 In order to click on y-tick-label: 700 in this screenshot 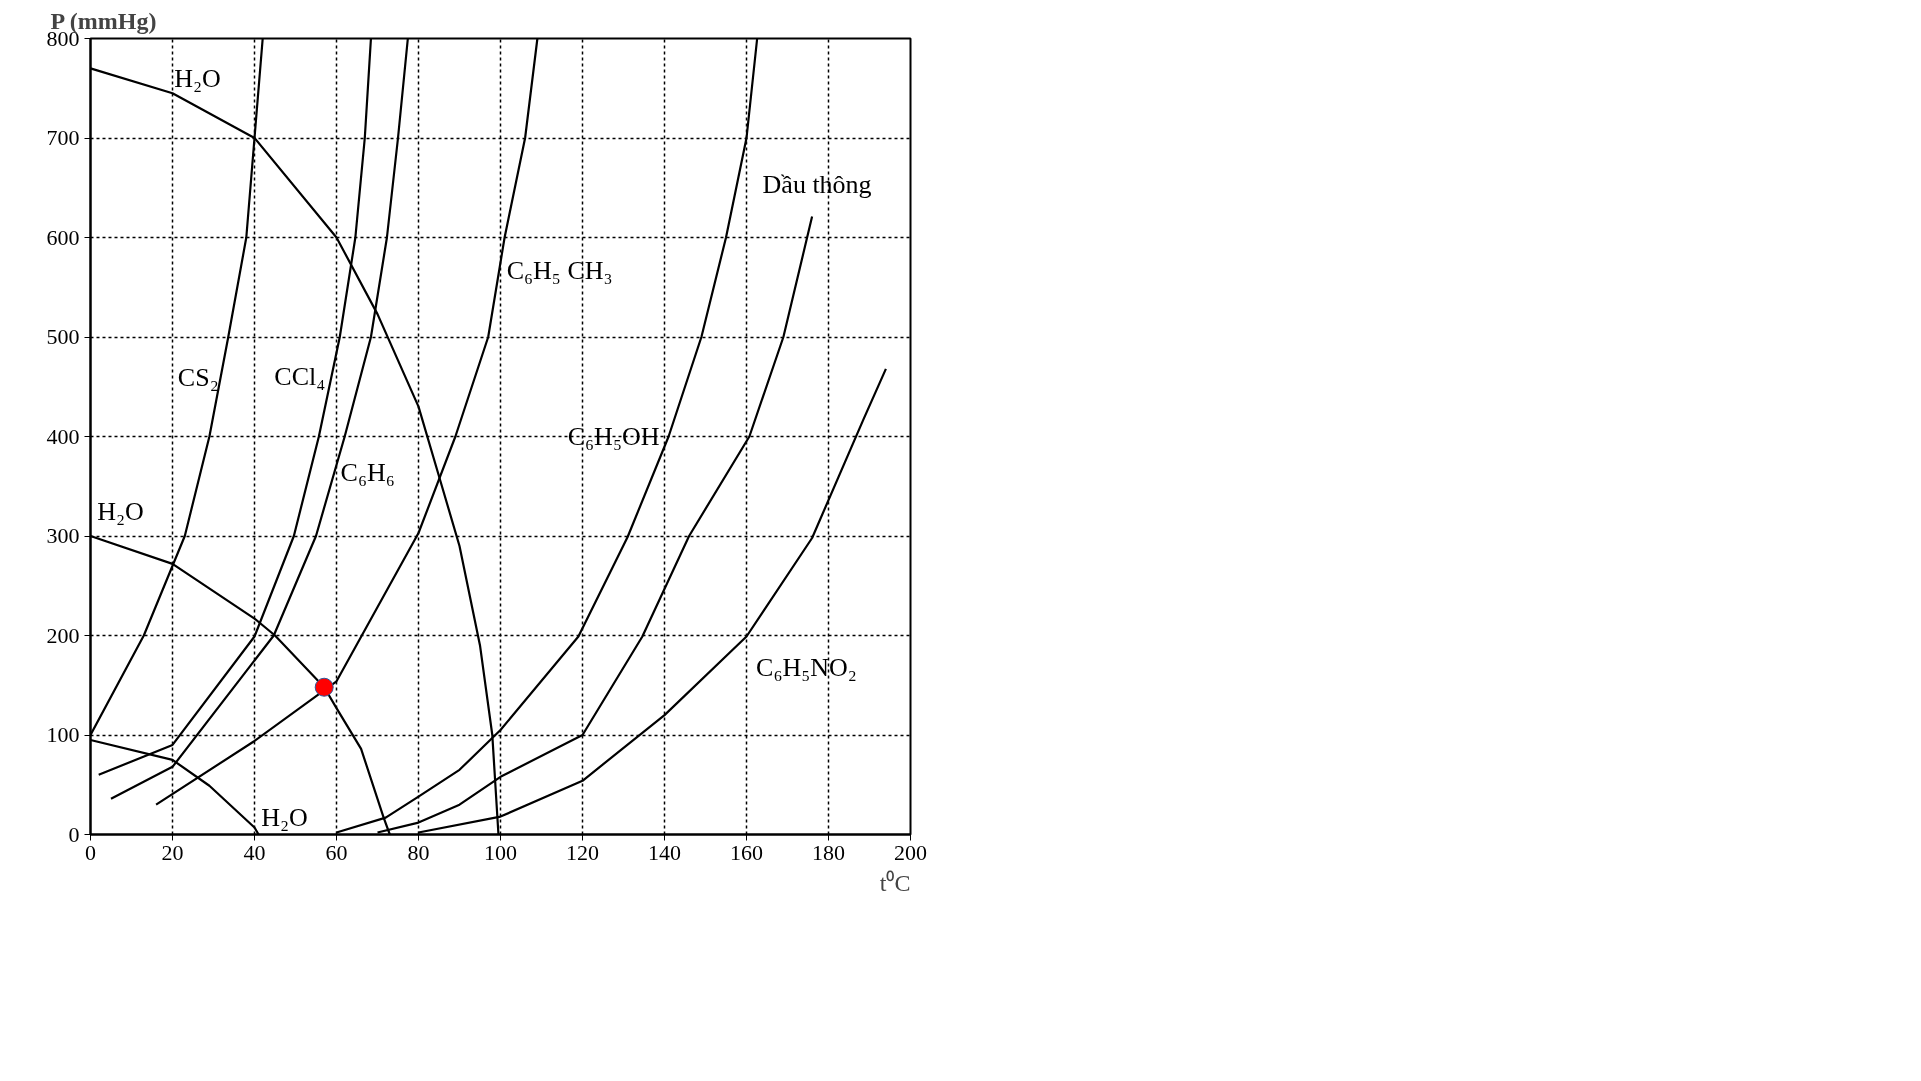, I will do `click(63, 137)`.